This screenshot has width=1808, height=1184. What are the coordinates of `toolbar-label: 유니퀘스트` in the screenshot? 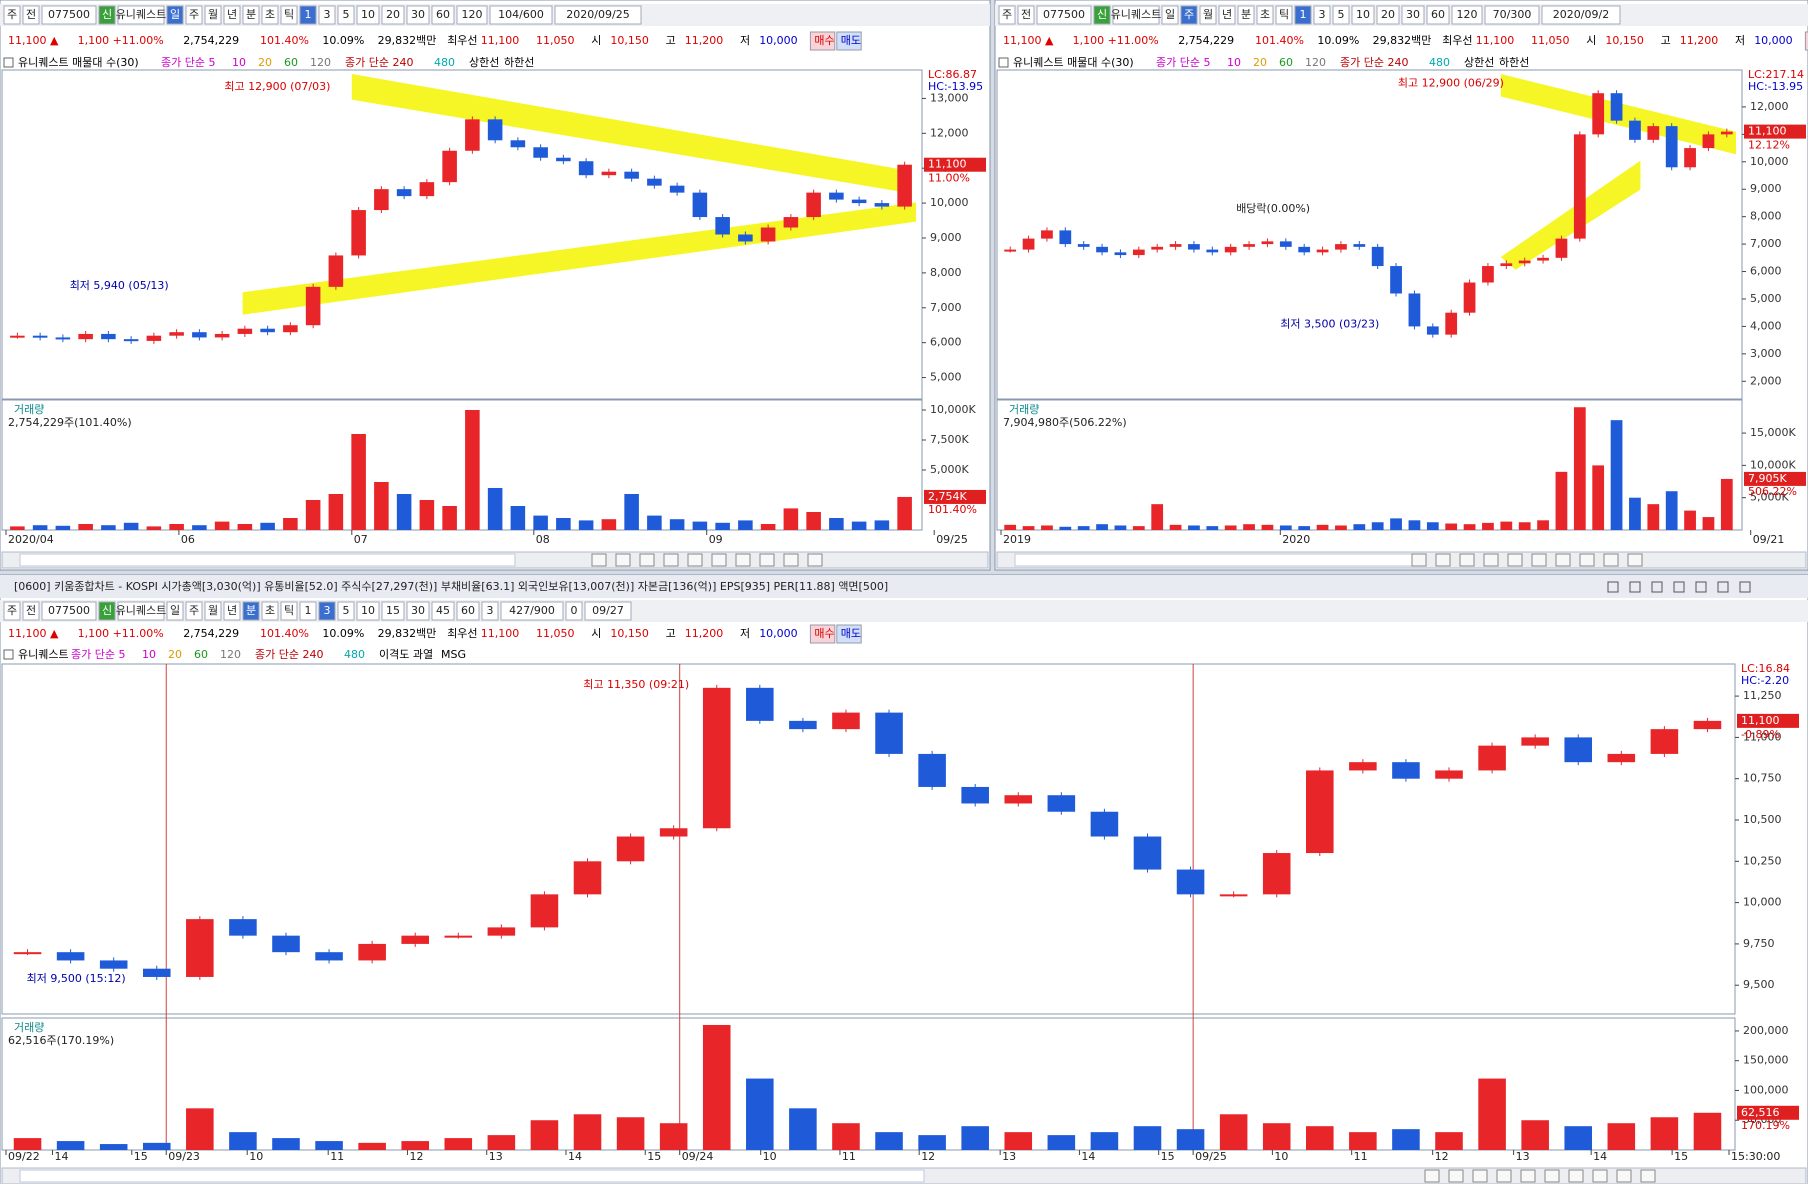 It's located at (141, 14).